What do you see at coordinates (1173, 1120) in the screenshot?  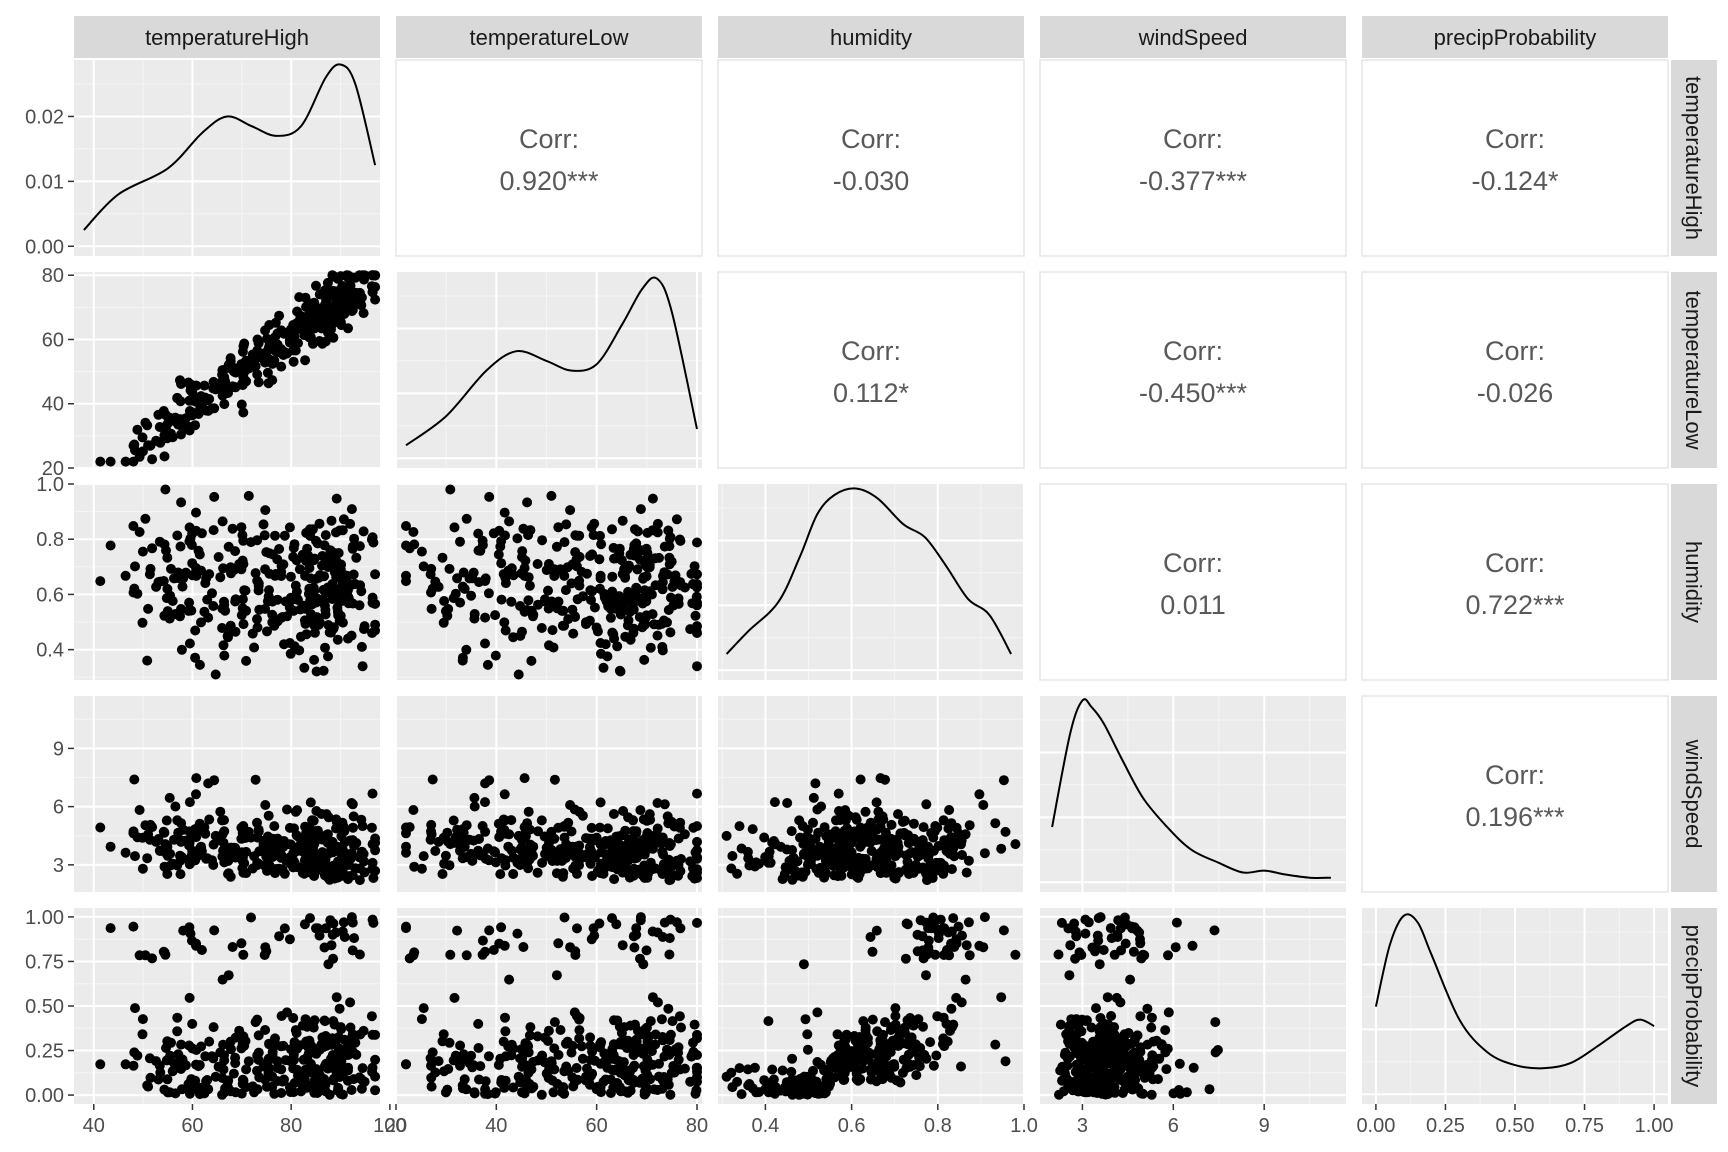 I see `x-axis-windSpeed: 3 6 9` at bounding box center [1173, 1120].